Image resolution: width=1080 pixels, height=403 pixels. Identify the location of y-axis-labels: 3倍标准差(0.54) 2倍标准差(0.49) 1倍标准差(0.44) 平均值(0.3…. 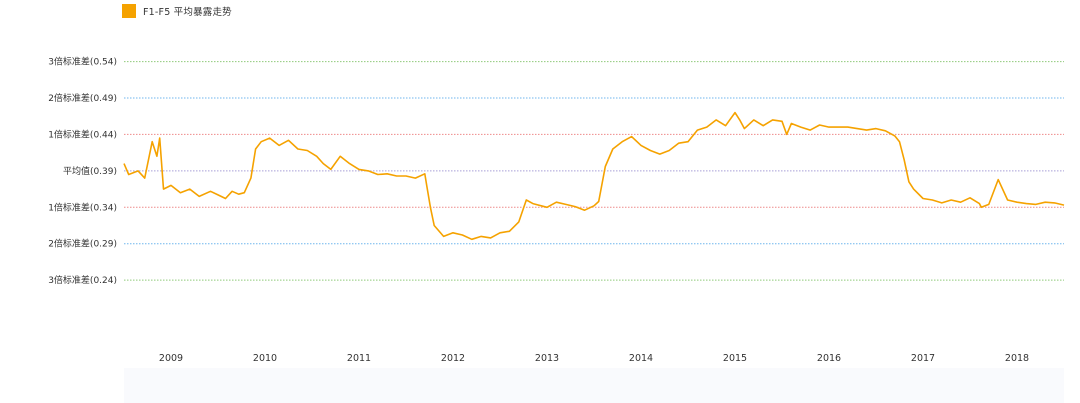
(82, 171).